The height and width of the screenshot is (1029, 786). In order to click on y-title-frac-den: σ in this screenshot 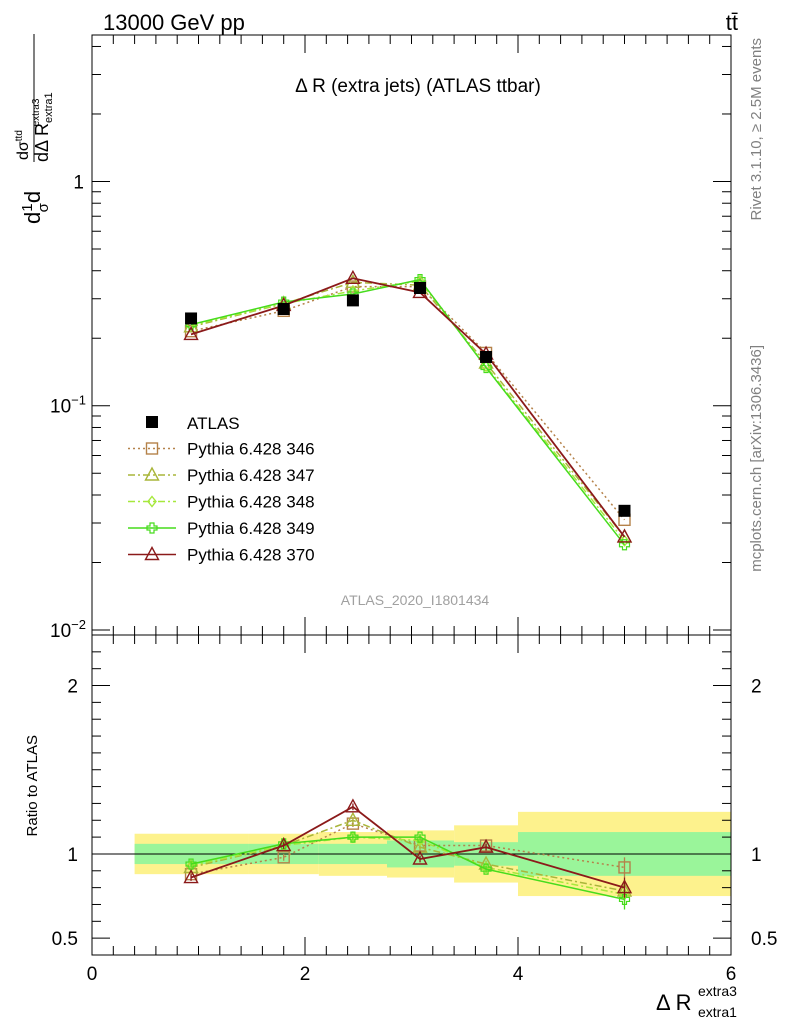, I will do `click(43, 207)`.